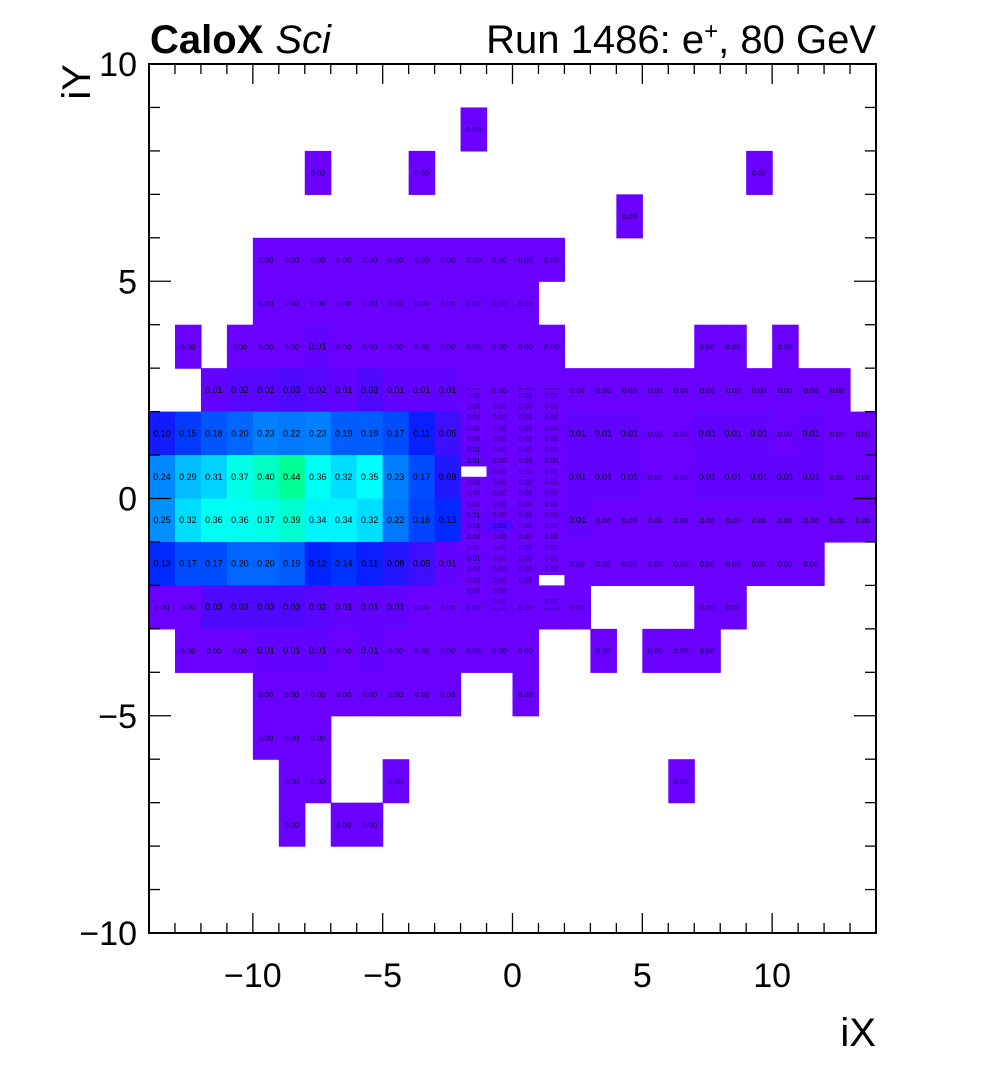 This screenshot has width=996, height=1072. I want to click on cell-value-label: 0.20, so click(240, 433).